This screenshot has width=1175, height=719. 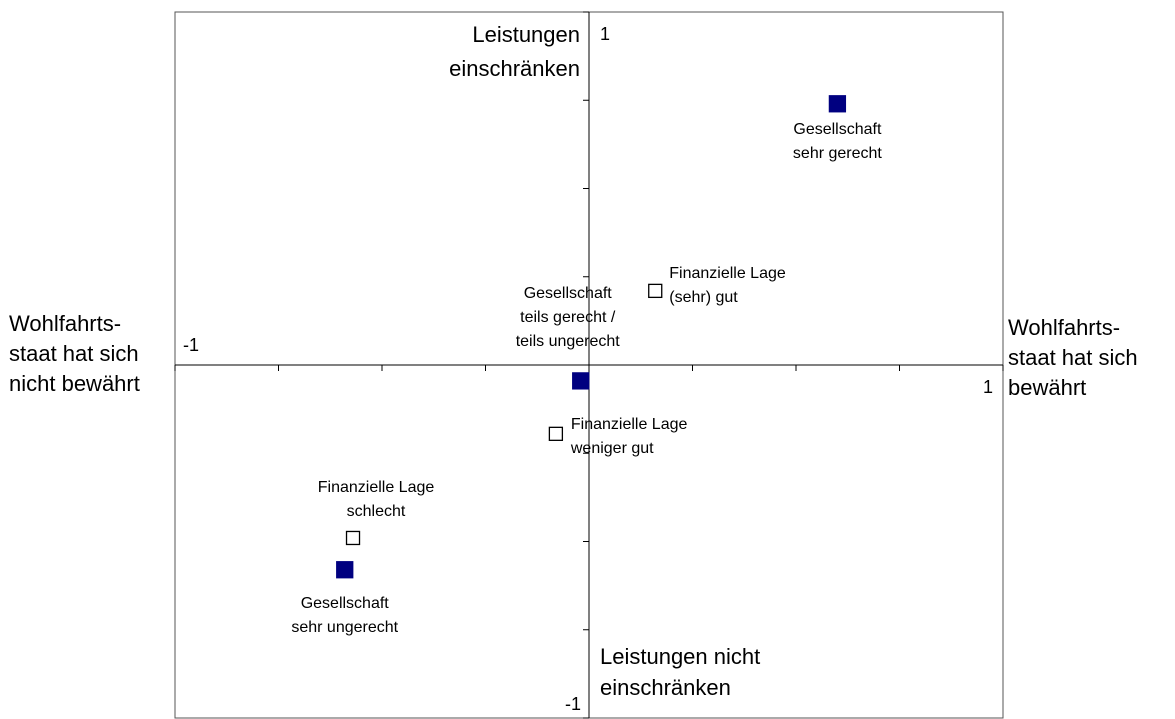 What do you see at coordinates (376, 511) in the screenshot?
I see `point-label: schlecht` at bounding box center [376, 511].